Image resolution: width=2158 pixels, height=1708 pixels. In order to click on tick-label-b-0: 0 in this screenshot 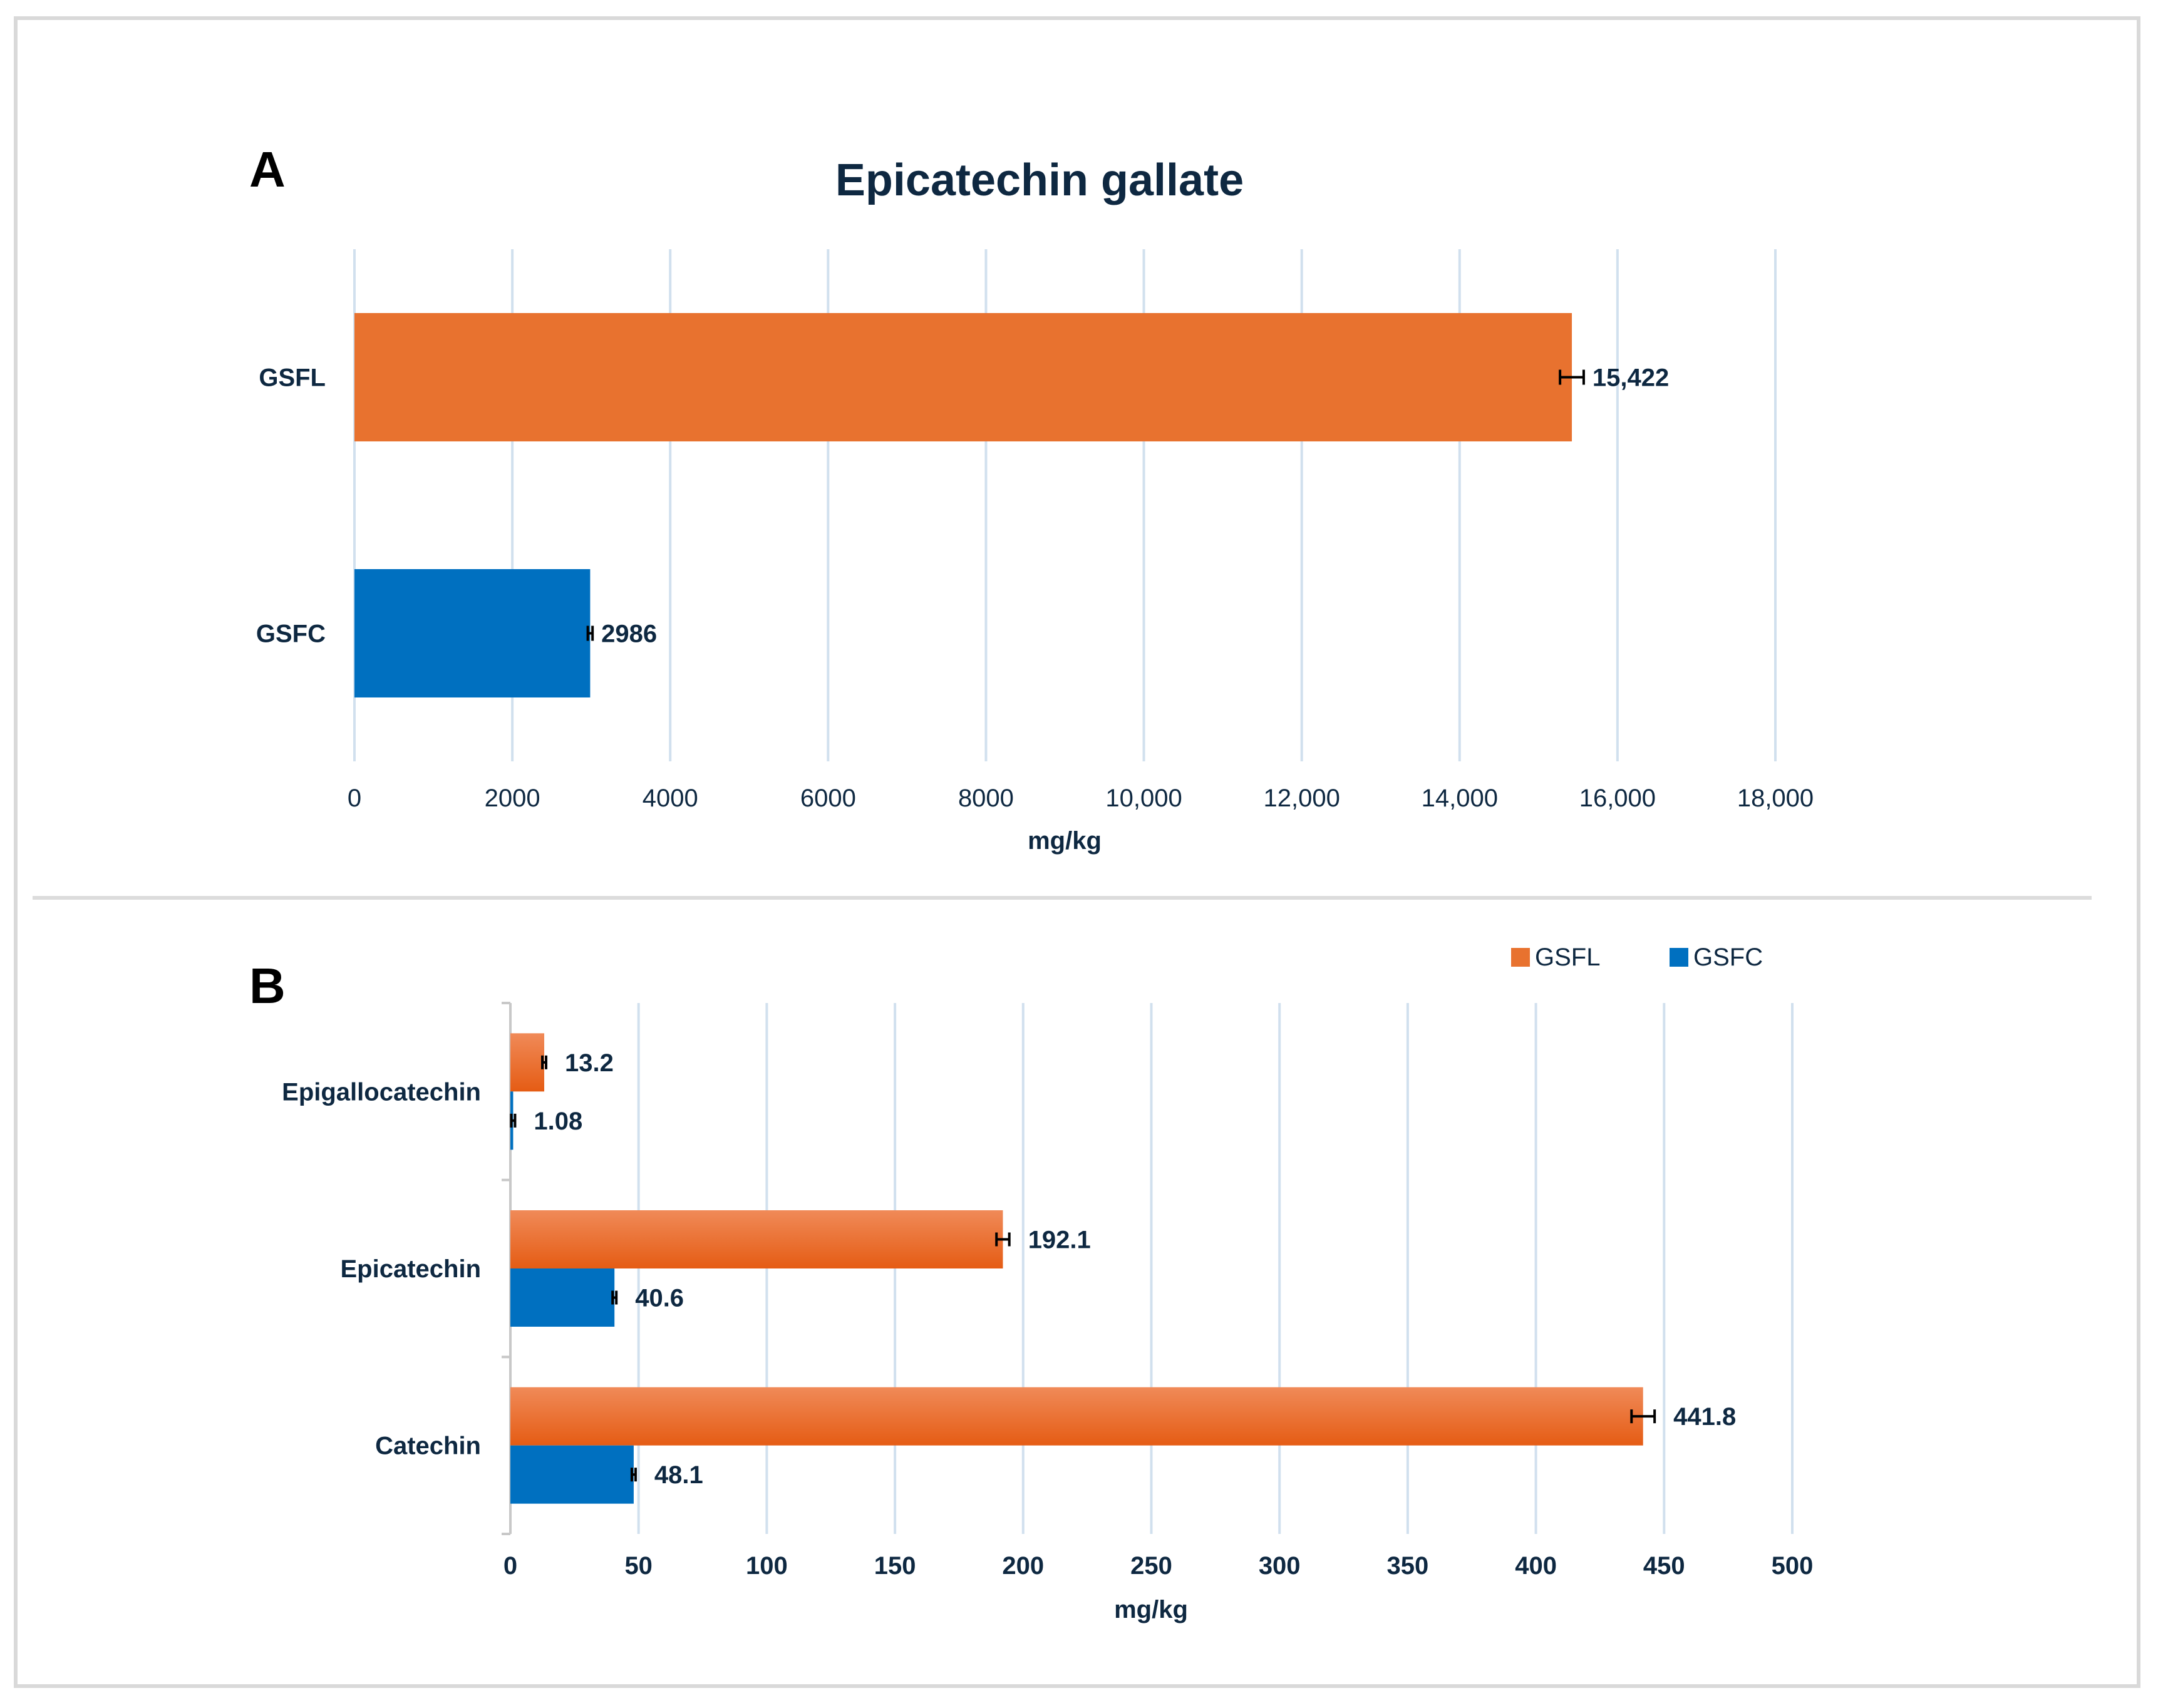, I will do `click(510, 1566)`.